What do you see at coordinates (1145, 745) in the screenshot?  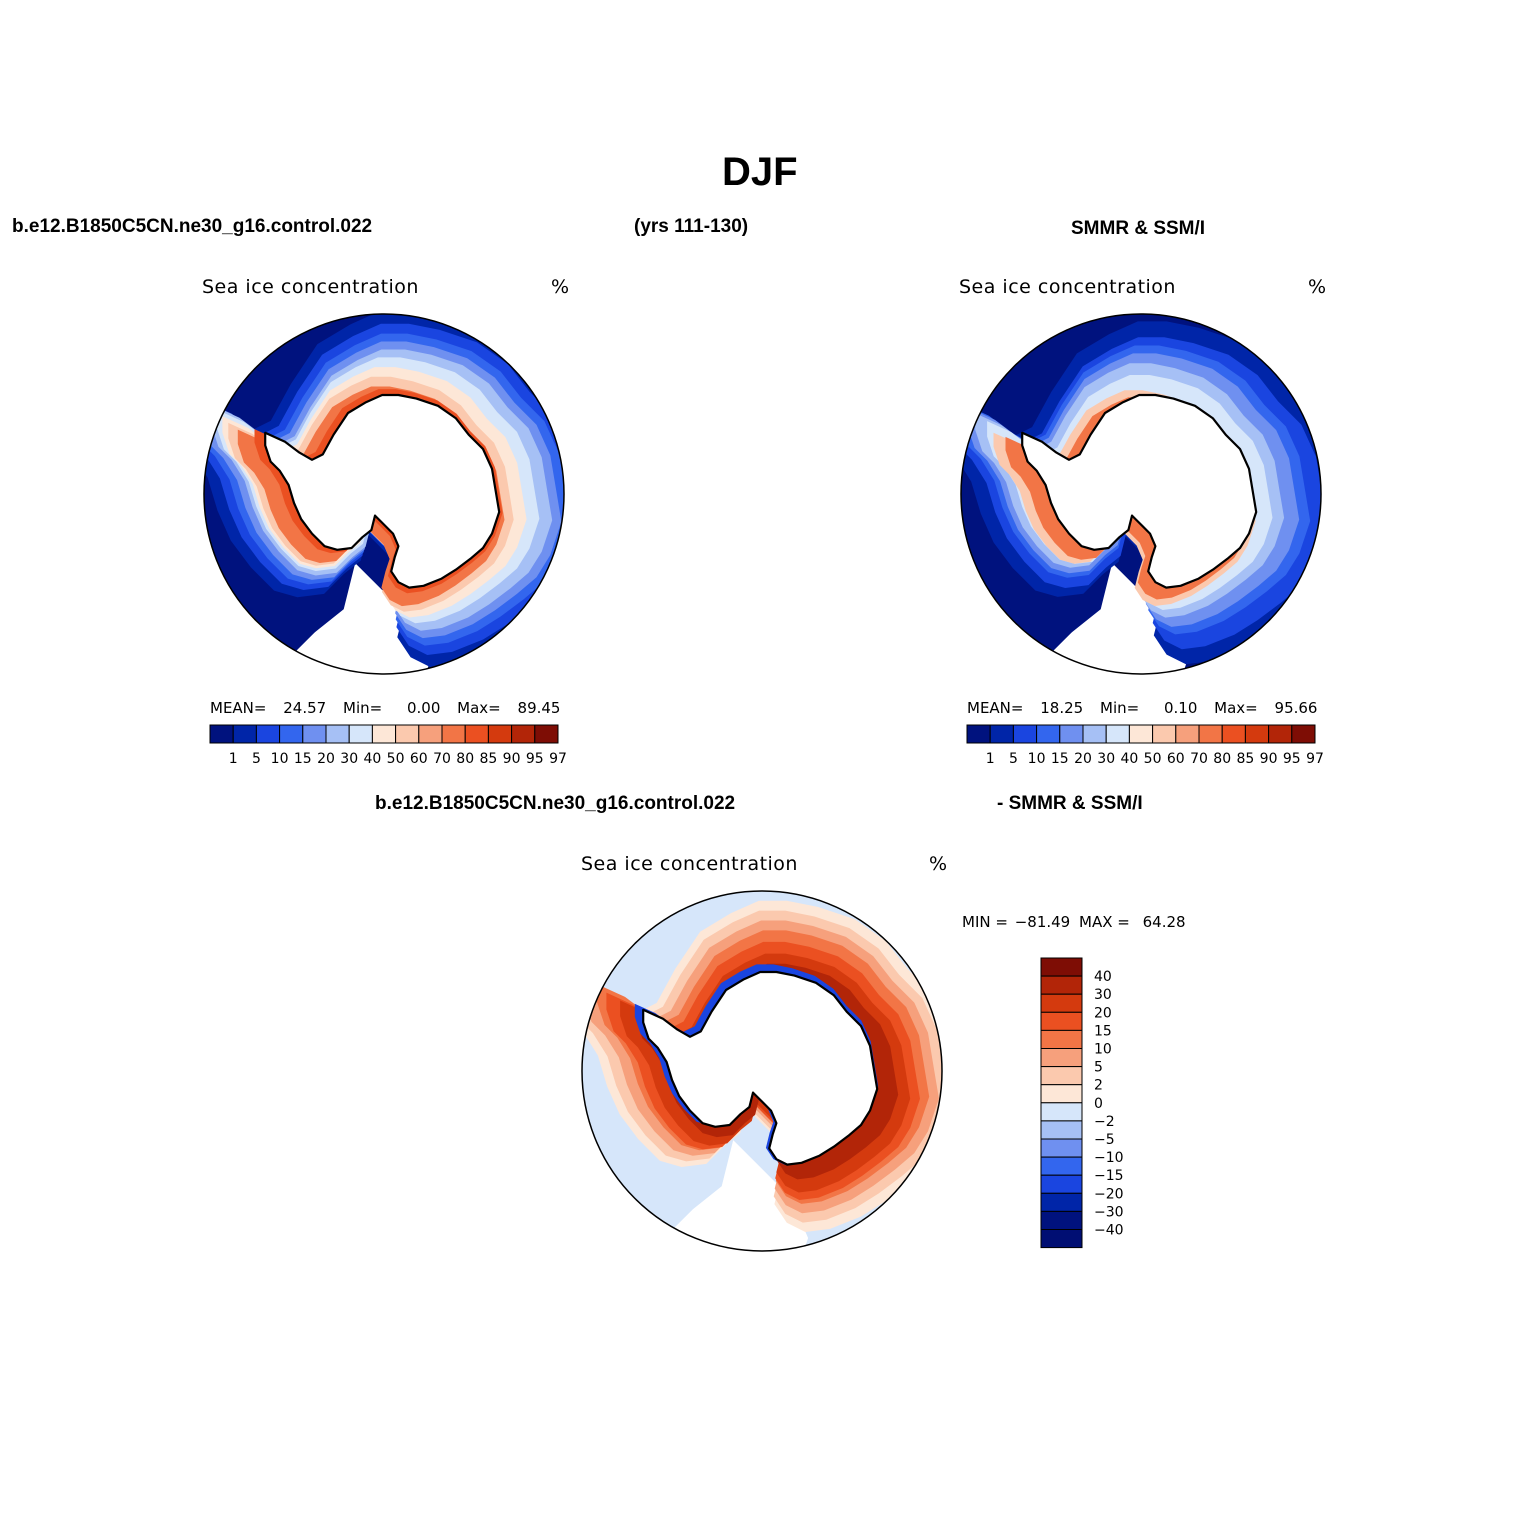 I see `obs-colorbar: 1 5 10 15 20 30 40 50 60 70 80 85 90 95 97` at bounding box center [1145, 745].